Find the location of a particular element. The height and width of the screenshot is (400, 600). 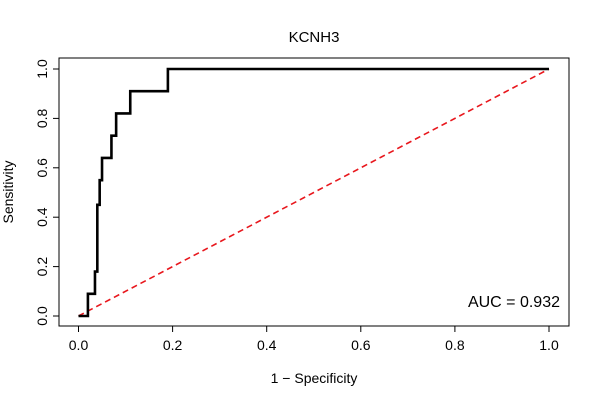

y-tick-label: 0.4 is located at coordinates (42, 217).